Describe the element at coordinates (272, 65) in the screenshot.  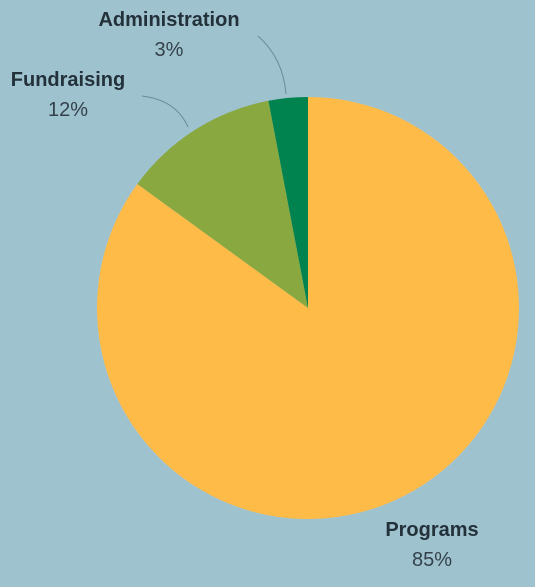
I see `leader-line-administration` at that location.